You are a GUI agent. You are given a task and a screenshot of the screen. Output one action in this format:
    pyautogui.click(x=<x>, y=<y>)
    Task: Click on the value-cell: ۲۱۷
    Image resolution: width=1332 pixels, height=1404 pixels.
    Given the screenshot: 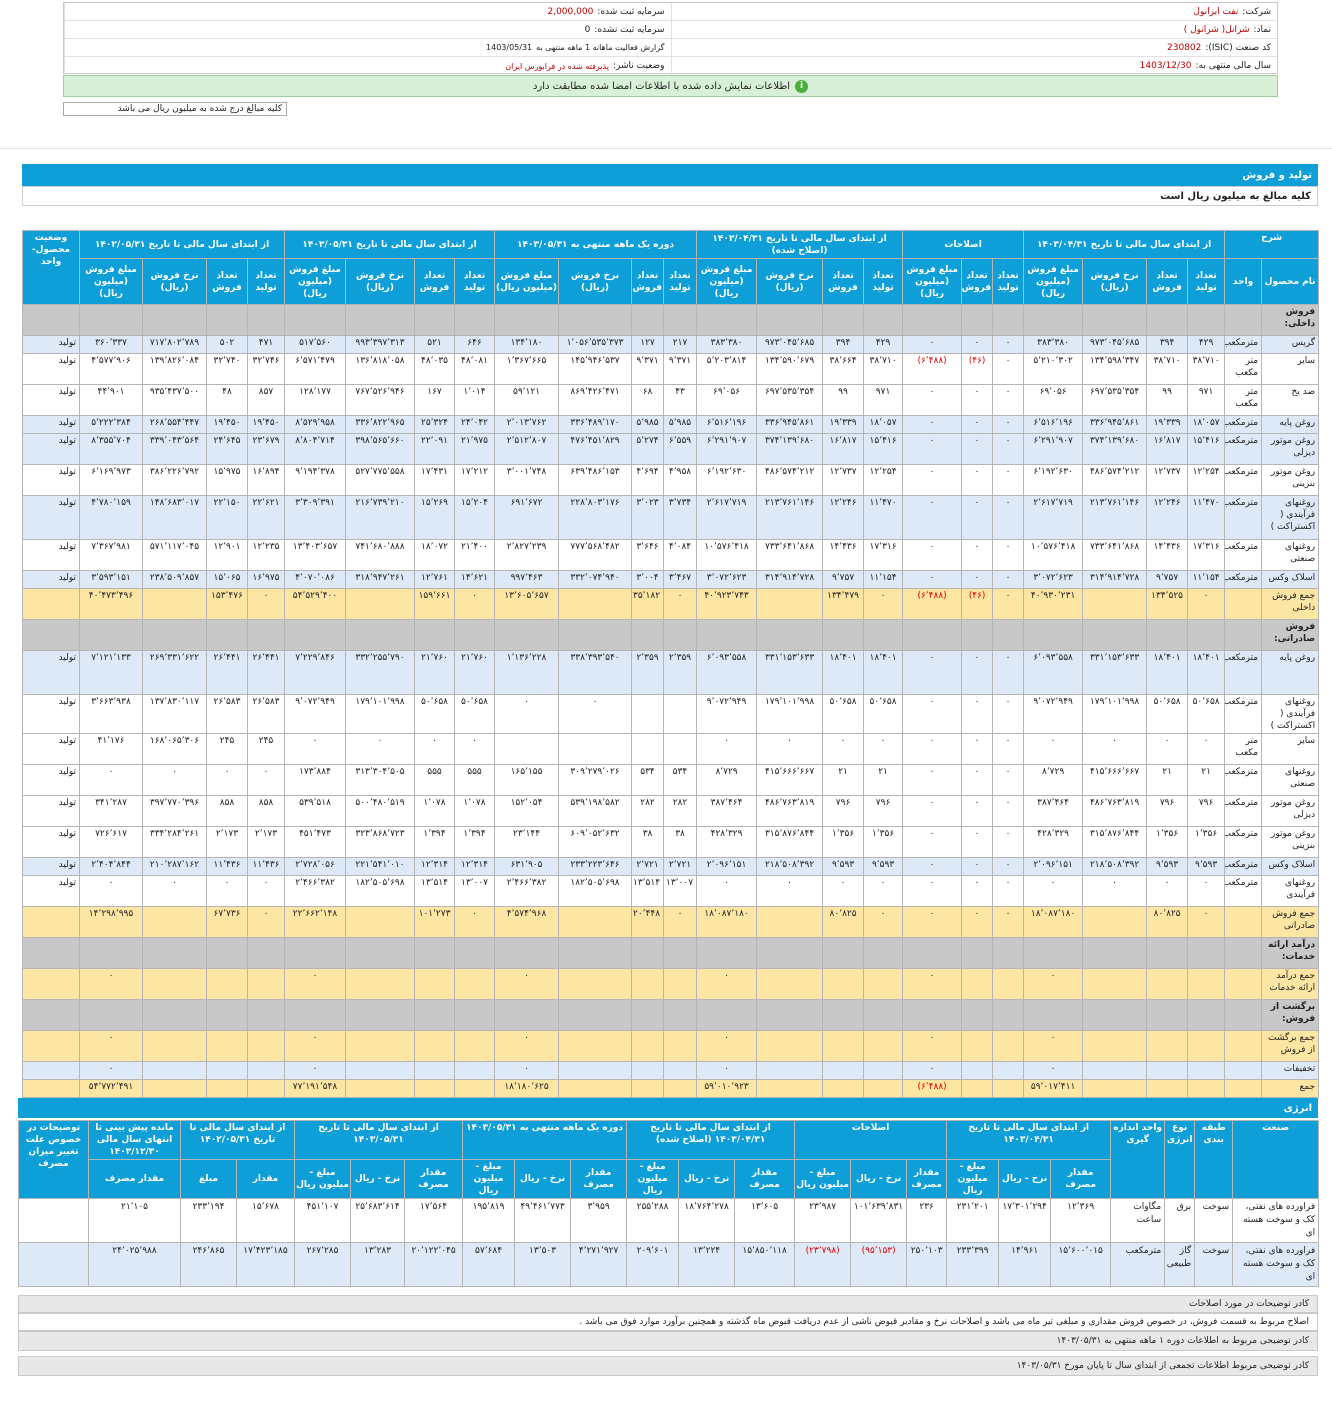 What is the action you would take?
    pyautogui.click(x=680, y=344)
    